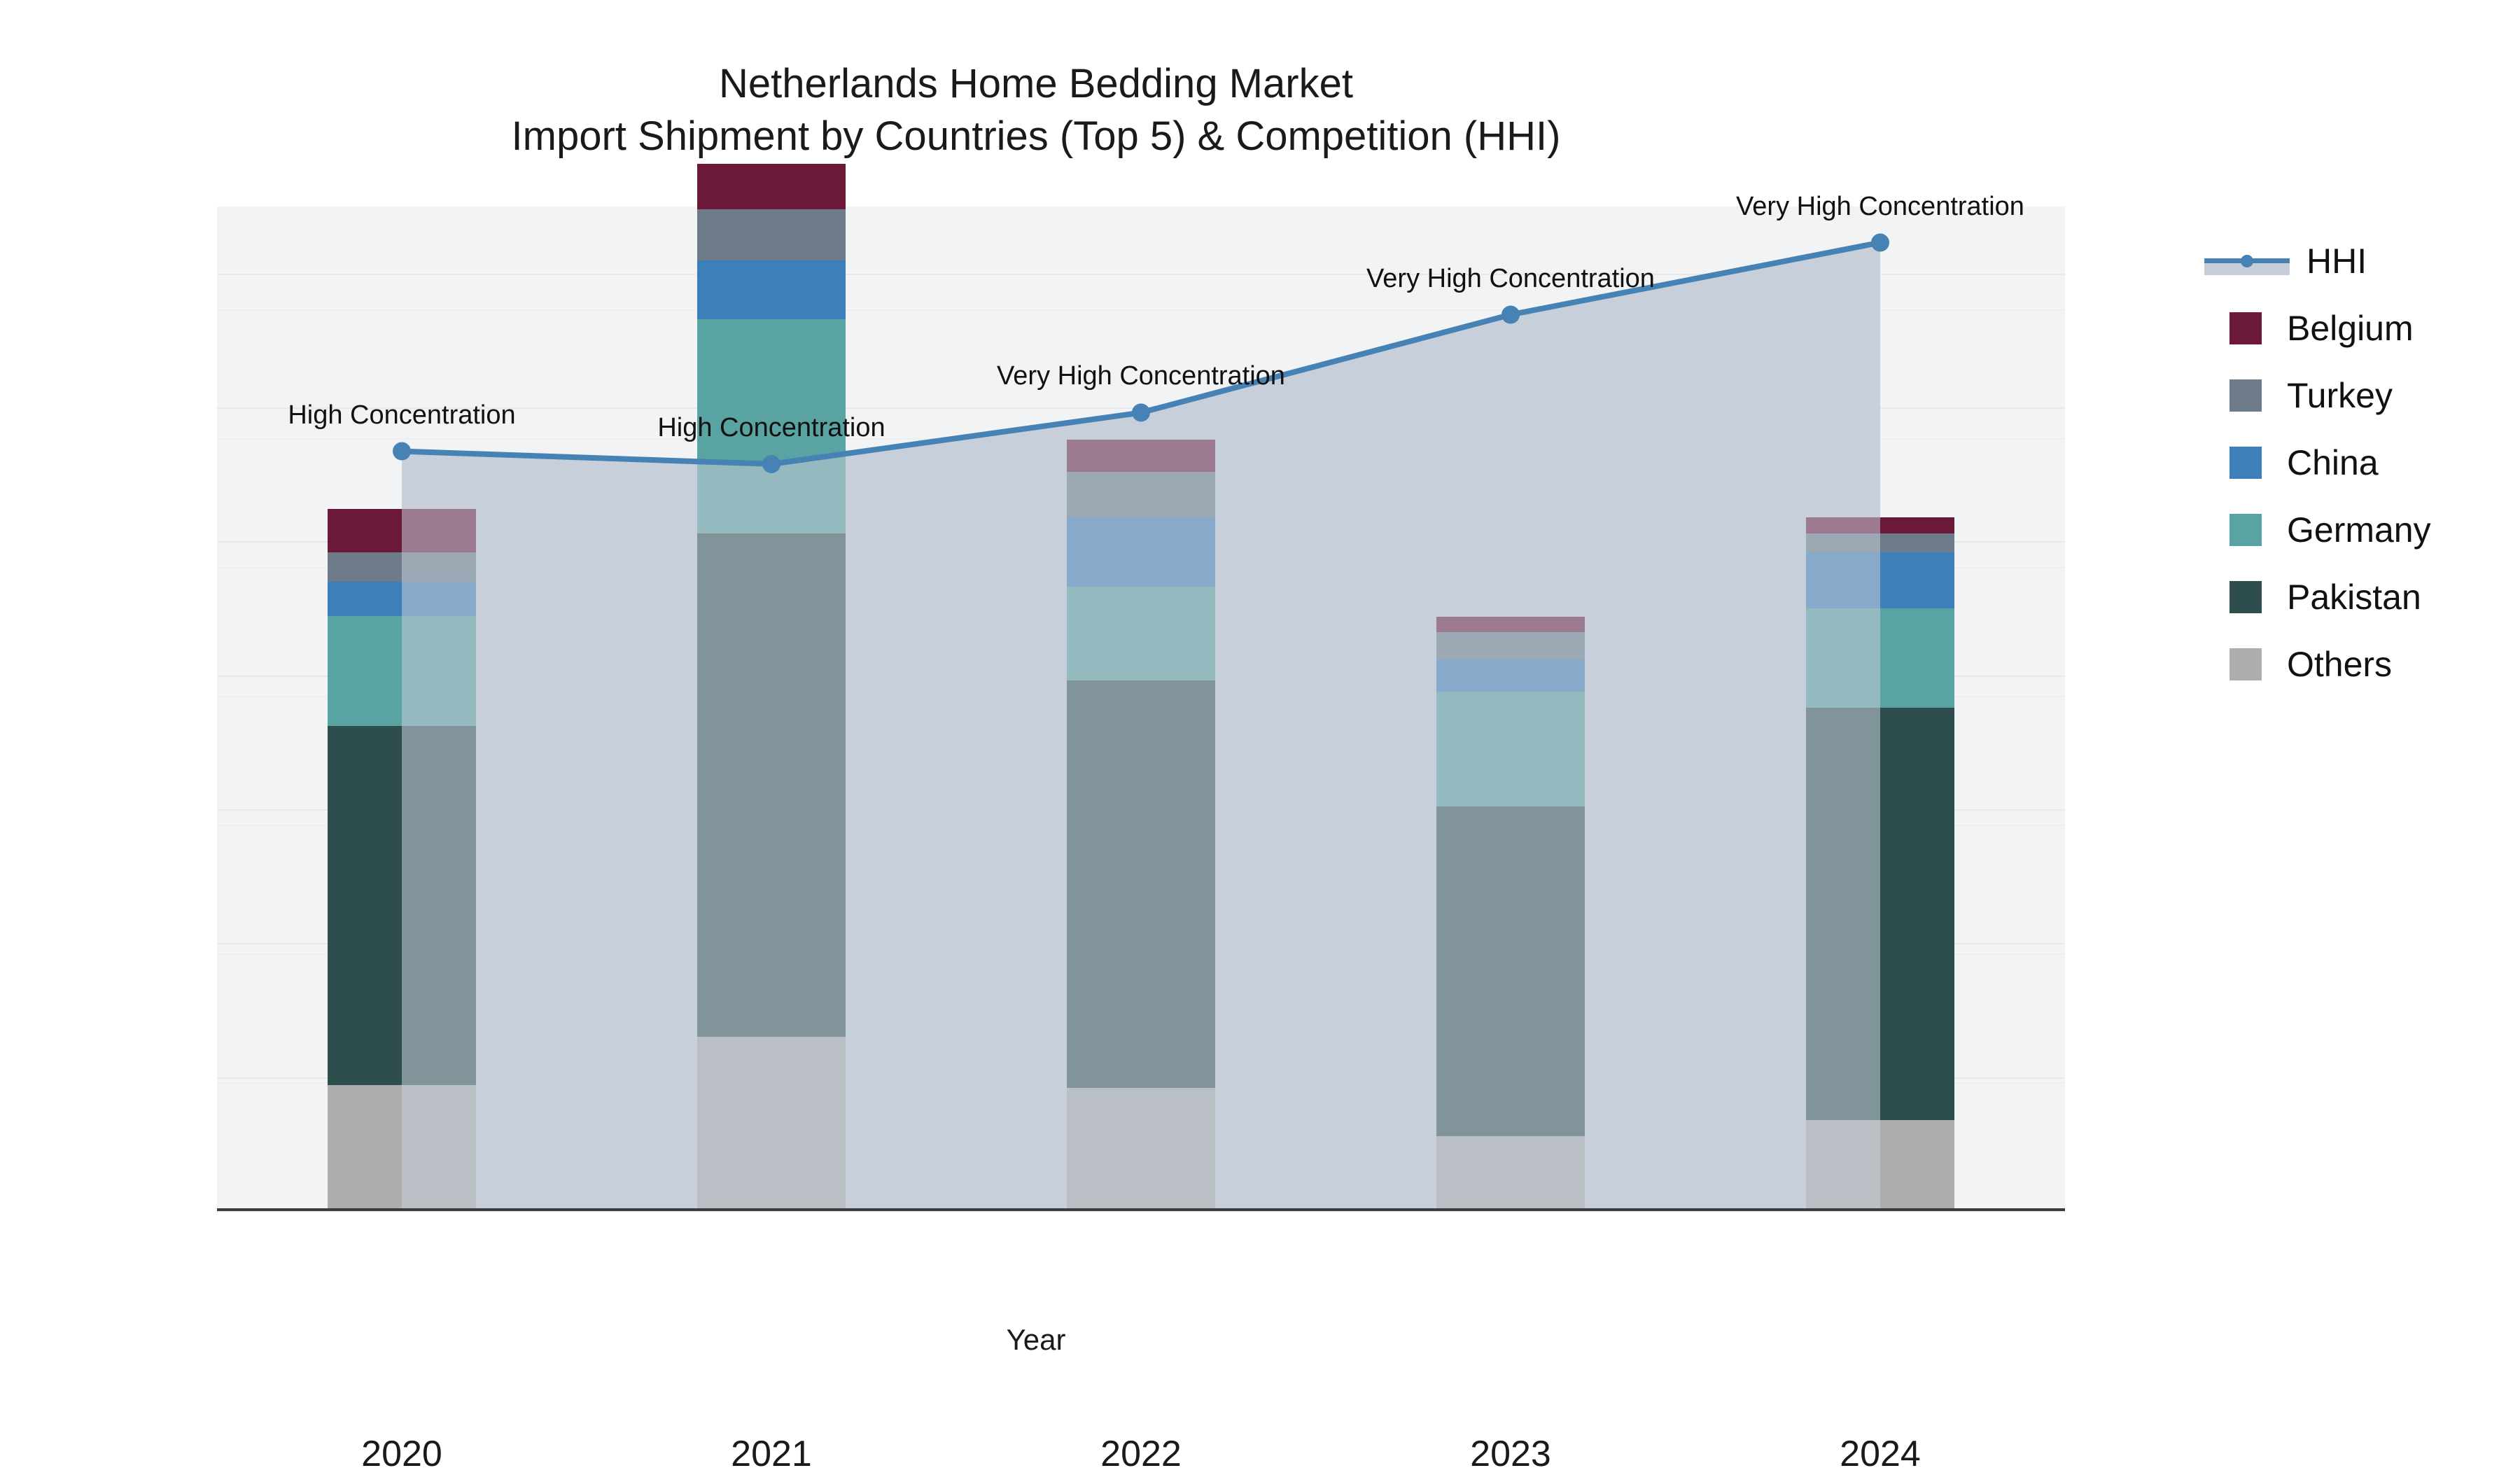  What do you see at coordinates (1510, 1454) in the screenshot?
I see `x-axis-tick: 2023` at bounding box center [1510, 1454].